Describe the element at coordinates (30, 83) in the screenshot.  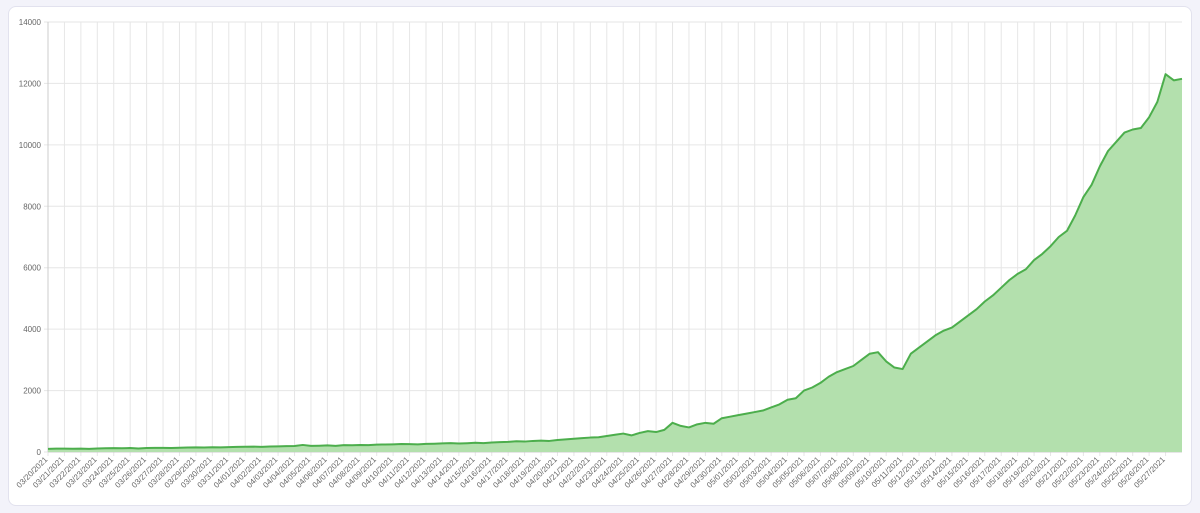
I see `y-tick-label: 12000` at that location.